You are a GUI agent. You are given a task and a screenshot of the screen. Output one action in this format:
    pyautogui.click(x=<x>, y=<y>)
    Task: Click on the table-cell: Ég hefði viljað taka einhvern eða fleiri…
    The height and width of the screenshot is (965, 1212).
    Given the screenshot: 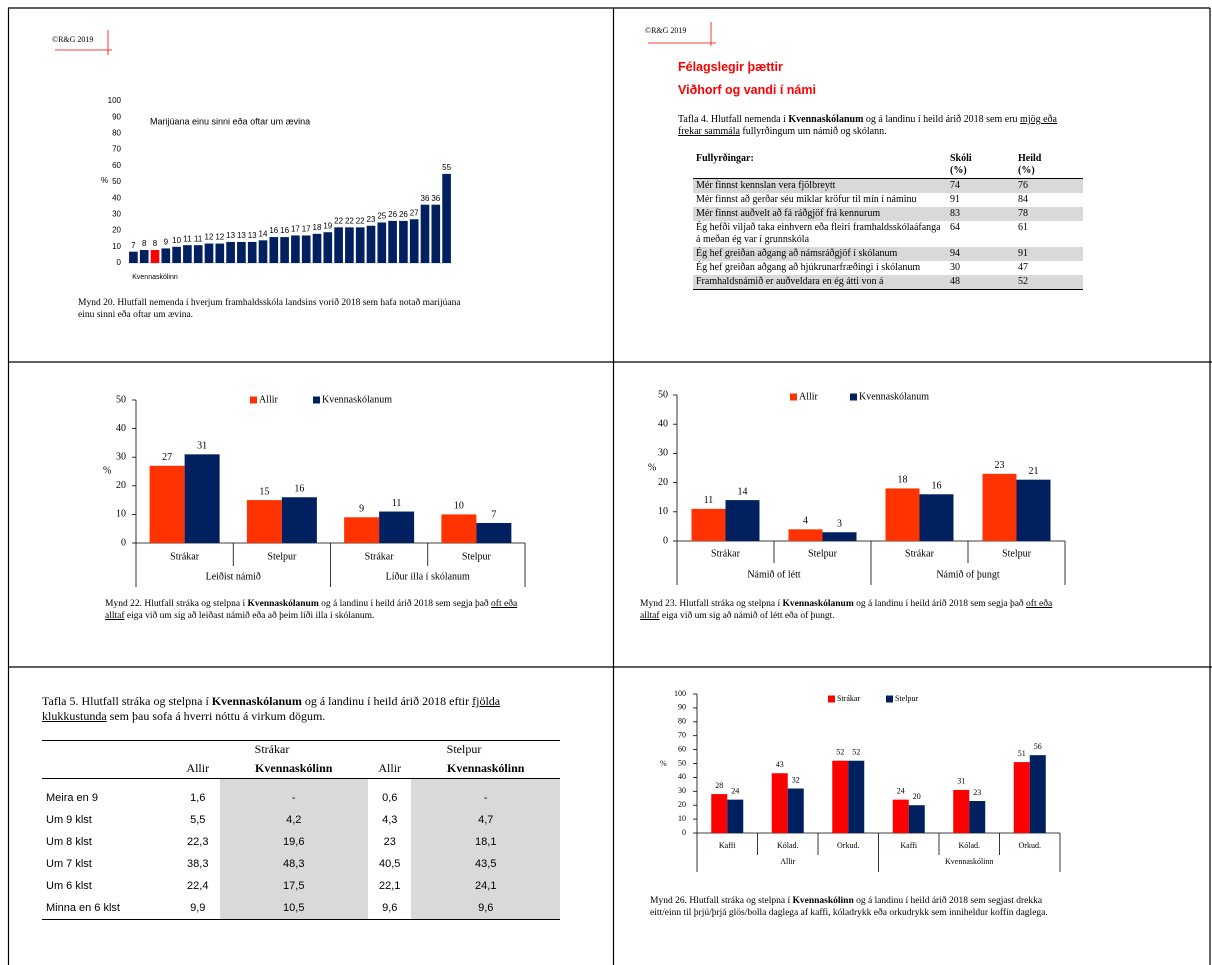 What is the action you would take?
    pyautogui.click(x=818, y=233)
    